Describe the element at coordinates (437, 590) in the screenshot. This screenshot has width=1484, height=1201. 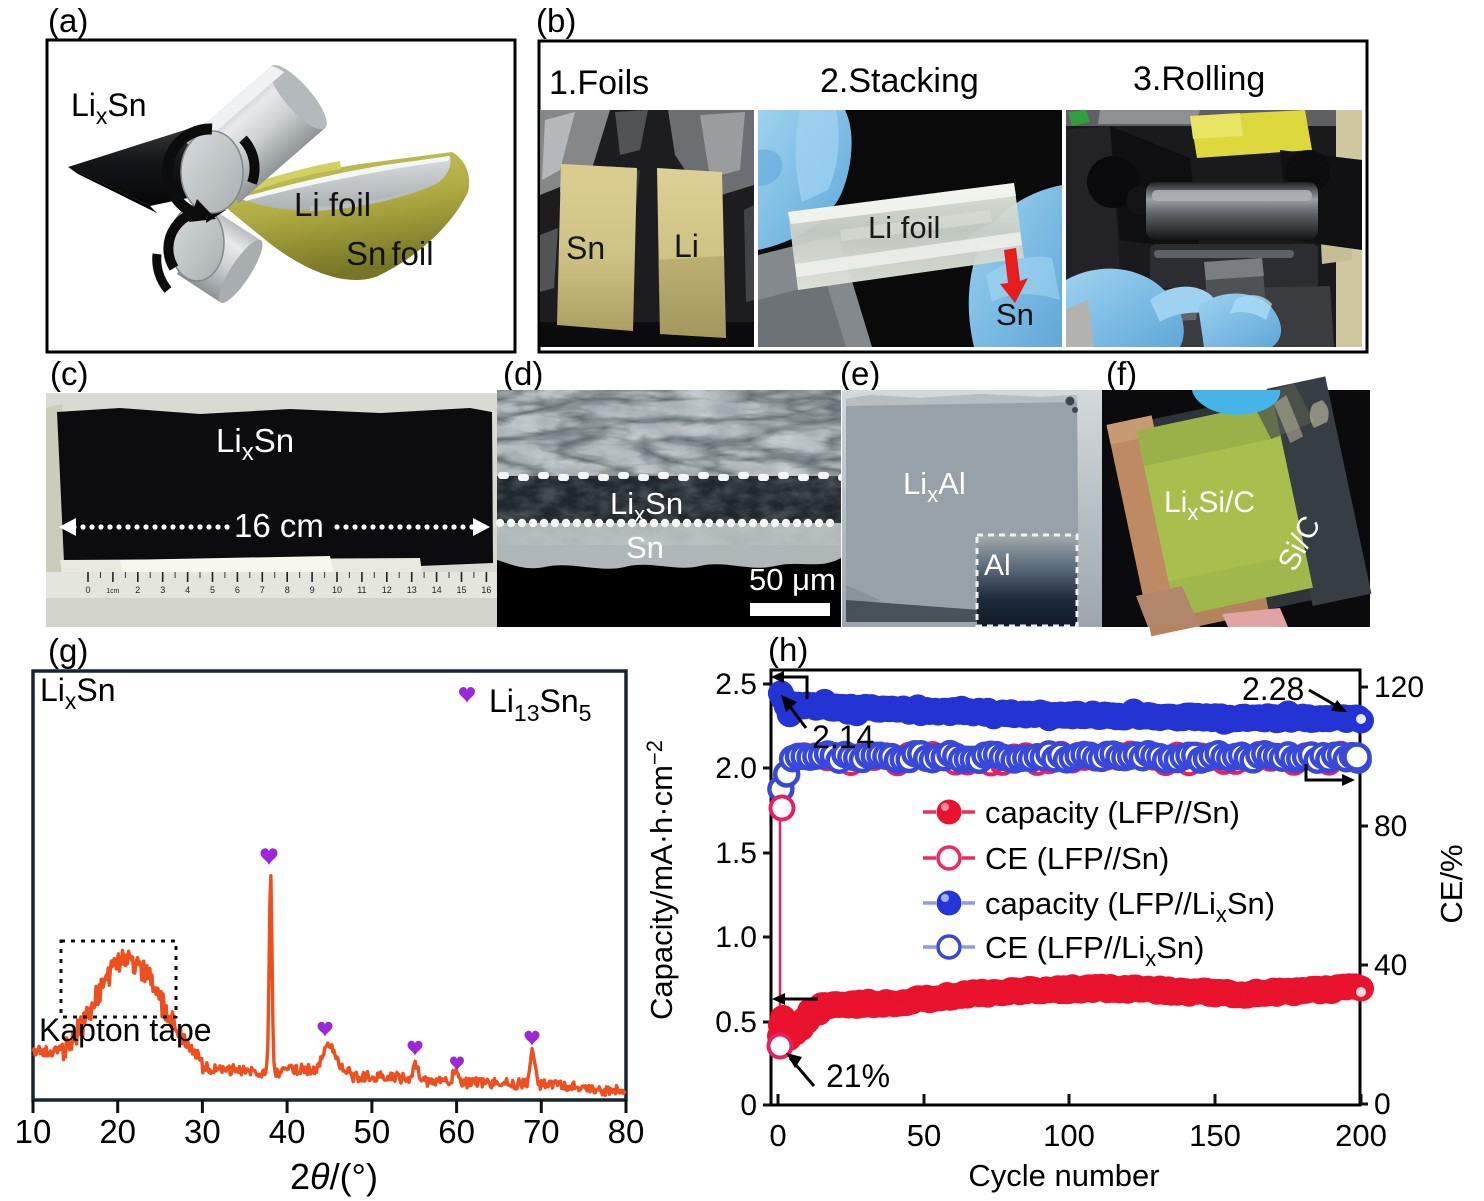
I see `svg-text: 14` at that location.